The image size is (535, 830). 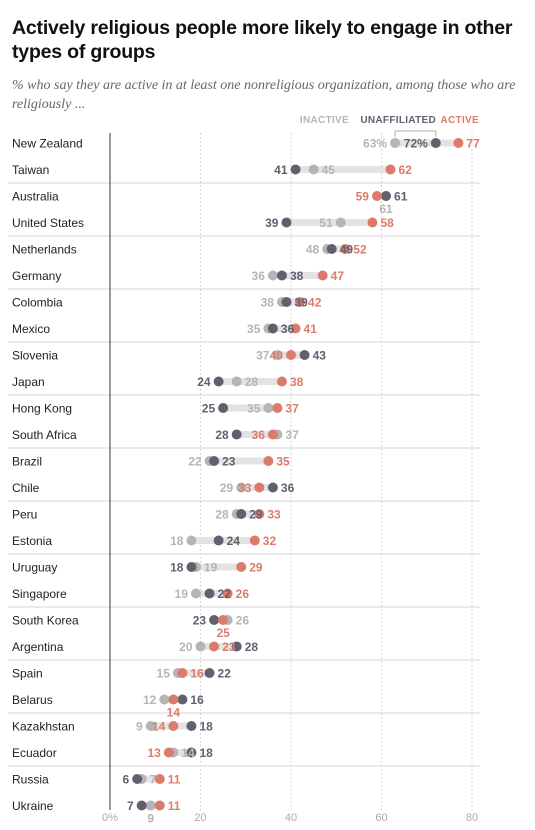 What do you see at coordinates (326, 223) in the screenshot?
I see `value-label-inactive: 51` at bounding box center [326, 223].